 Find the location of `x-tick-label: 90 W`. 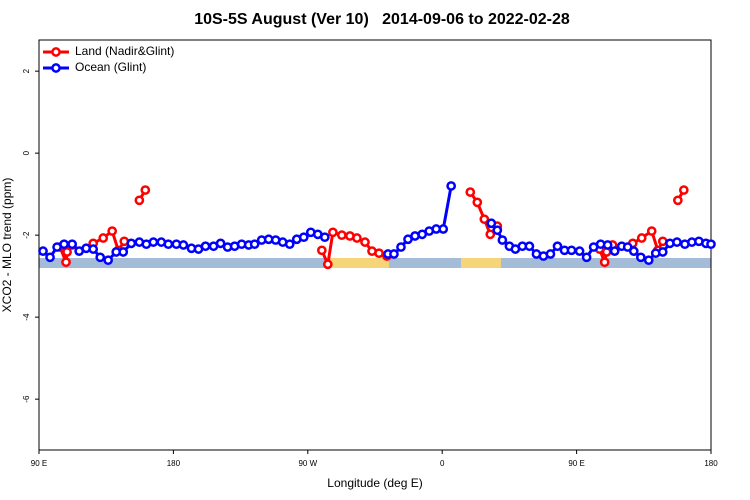

x-tick-label: 90 W is located at coordinates (307, 463).